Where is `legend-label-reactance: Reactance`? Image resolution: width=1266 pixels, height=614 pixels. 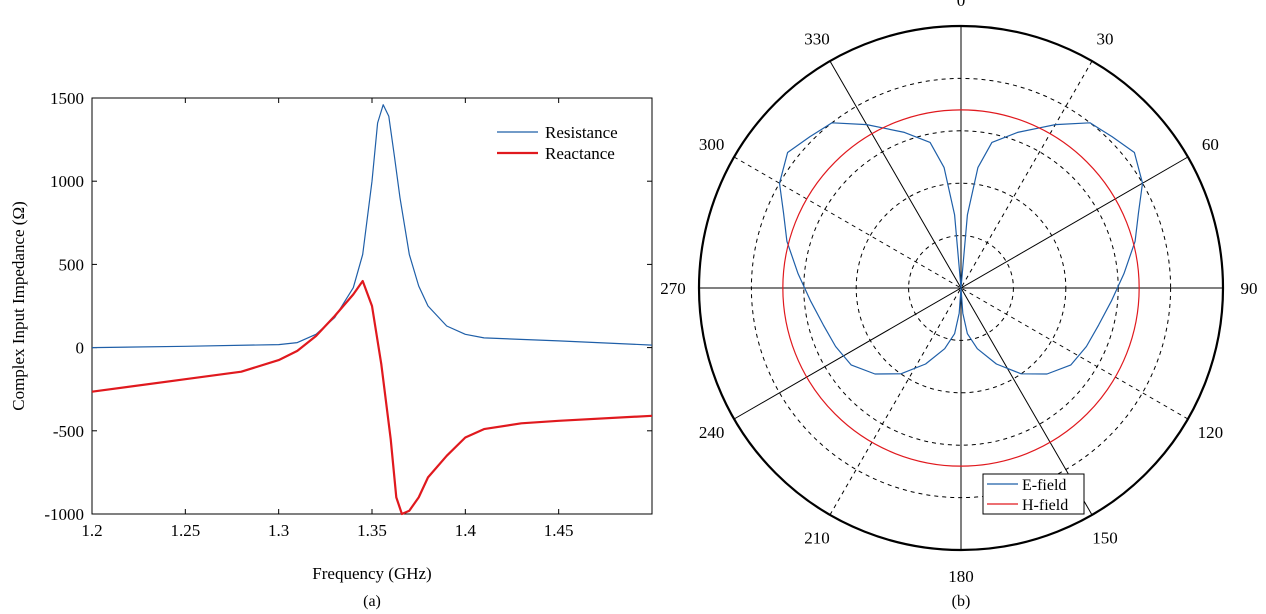 legend-label-reactance: Reactance is located at coordinates (580, 153).